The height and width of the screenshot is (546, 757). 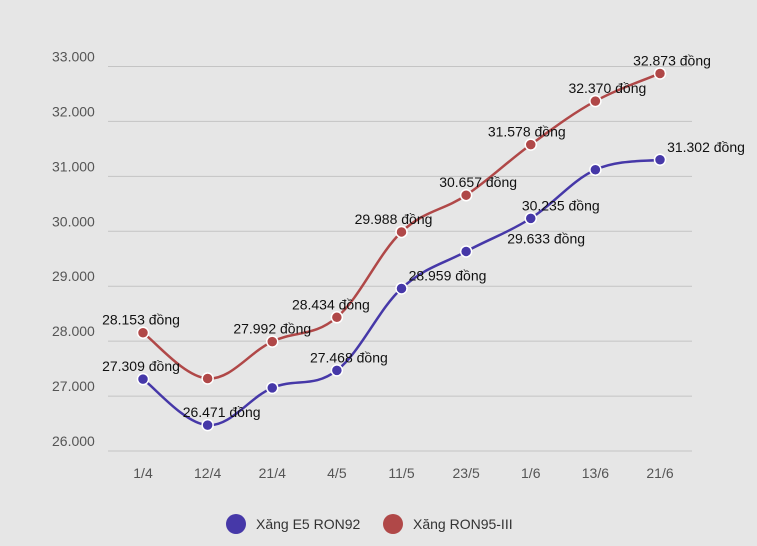 What do you see at coordinates (672, 60) in the screenshot?
I see `data-label: 32.873 đồng` at bounding box center [672, 60].